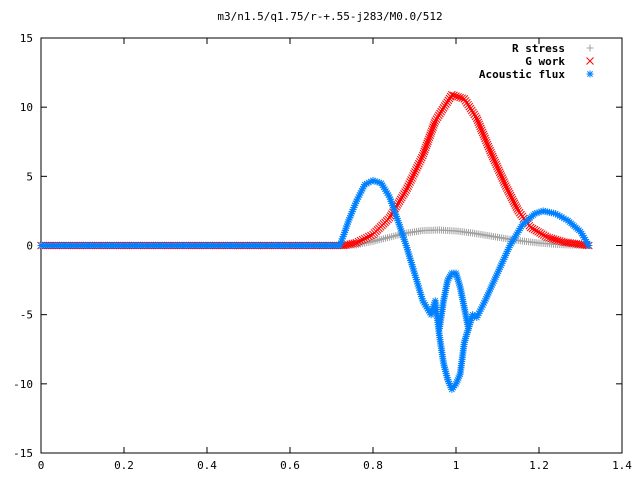 The width and height of the screenshot is (640, 480). I want to click on y-tick-label: 15, so click(26, 38).